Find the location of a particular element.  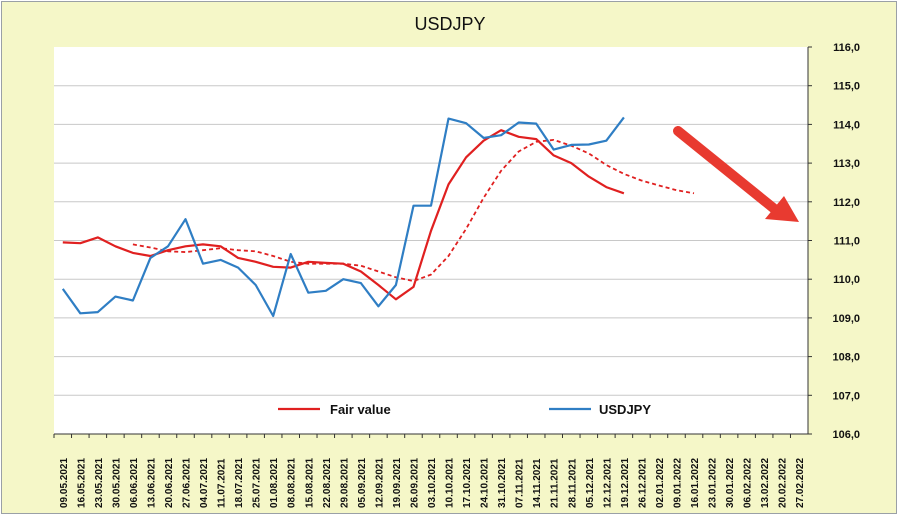

x-tick-label: 01.08.2021 is located at coordinates (274, 483).